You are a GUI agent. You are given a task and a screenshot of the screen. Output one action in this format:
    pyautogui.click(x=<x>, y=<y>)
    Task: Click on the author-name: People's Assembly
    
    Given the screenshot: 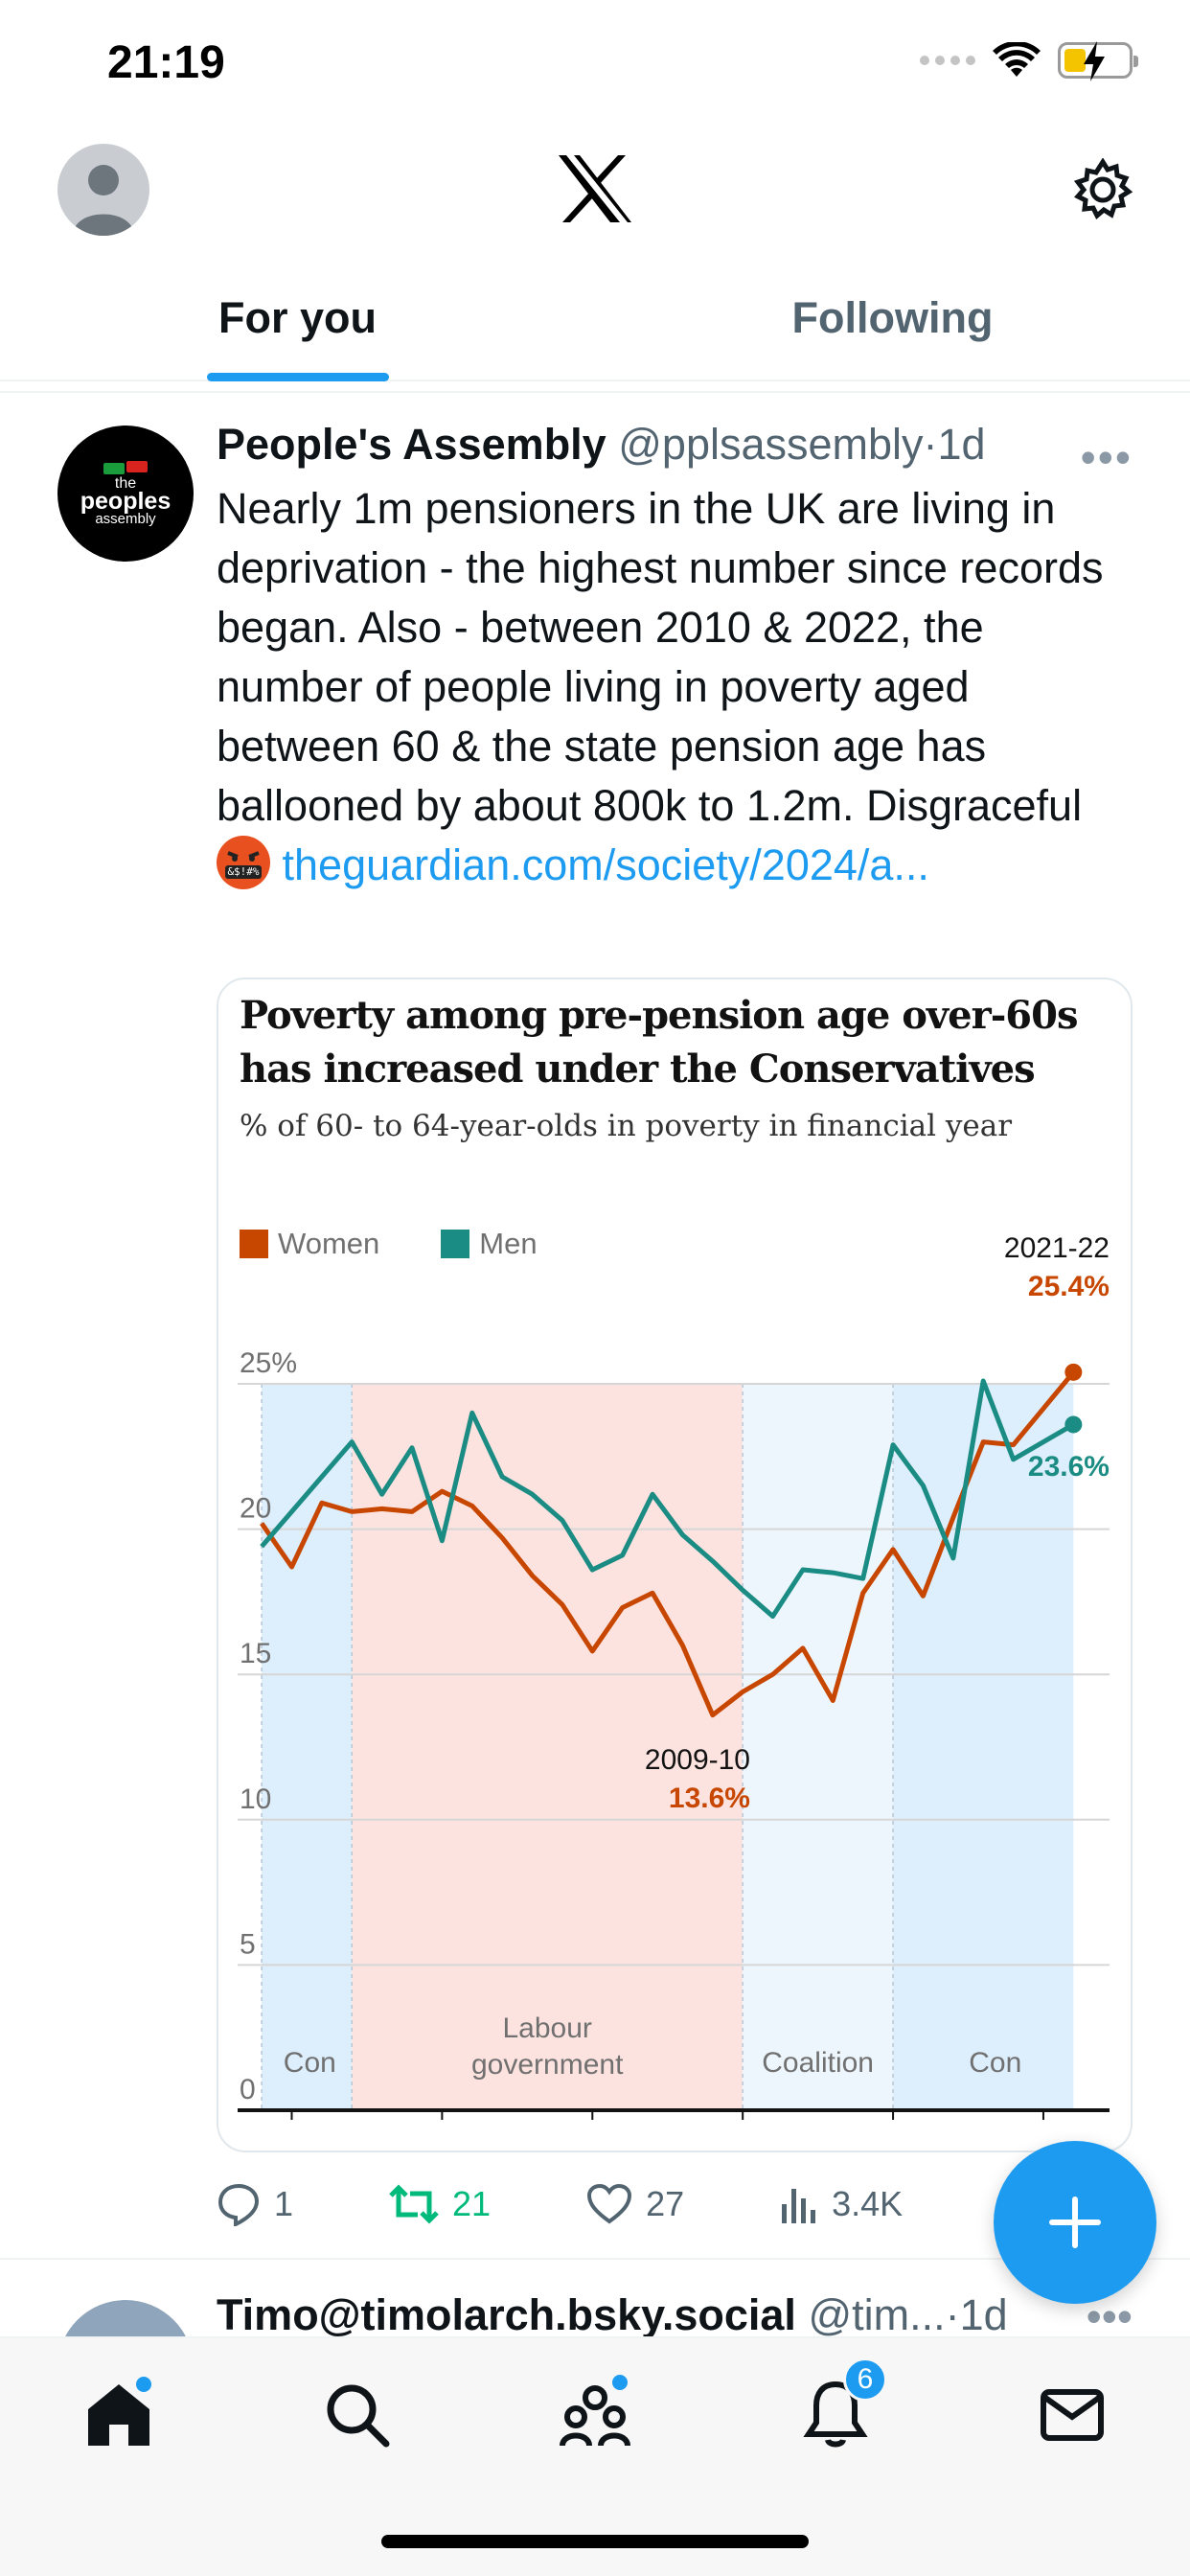 What is the action you would take?
    pyautogui.click(x=412, y=444)
    